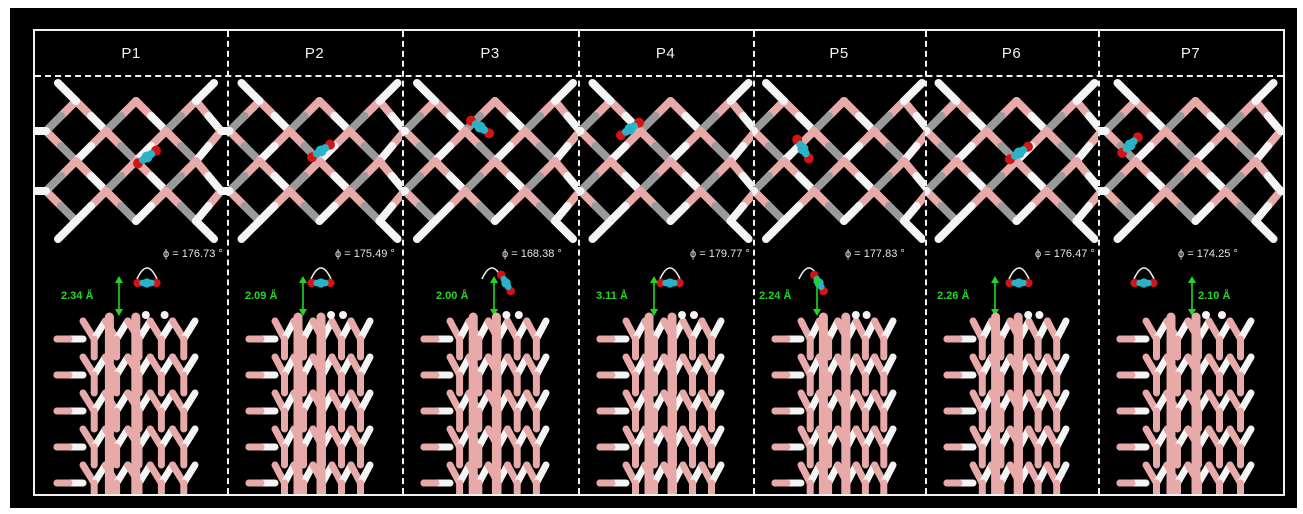 This screenshot has height=514, width=1303. Describe the element at coordinates (659, 76) in the screenshot. I see `header-divider` at that location.